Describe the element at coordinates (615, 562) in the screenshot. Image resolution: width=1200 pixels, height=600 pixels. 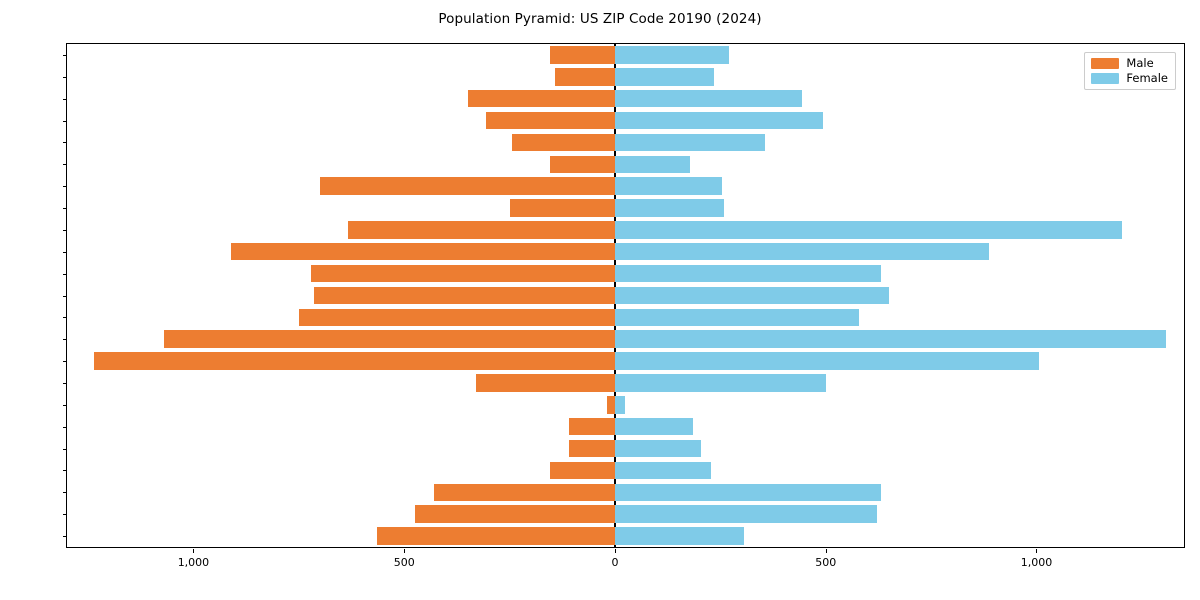
I see `x-tick-label: 0` at that location.